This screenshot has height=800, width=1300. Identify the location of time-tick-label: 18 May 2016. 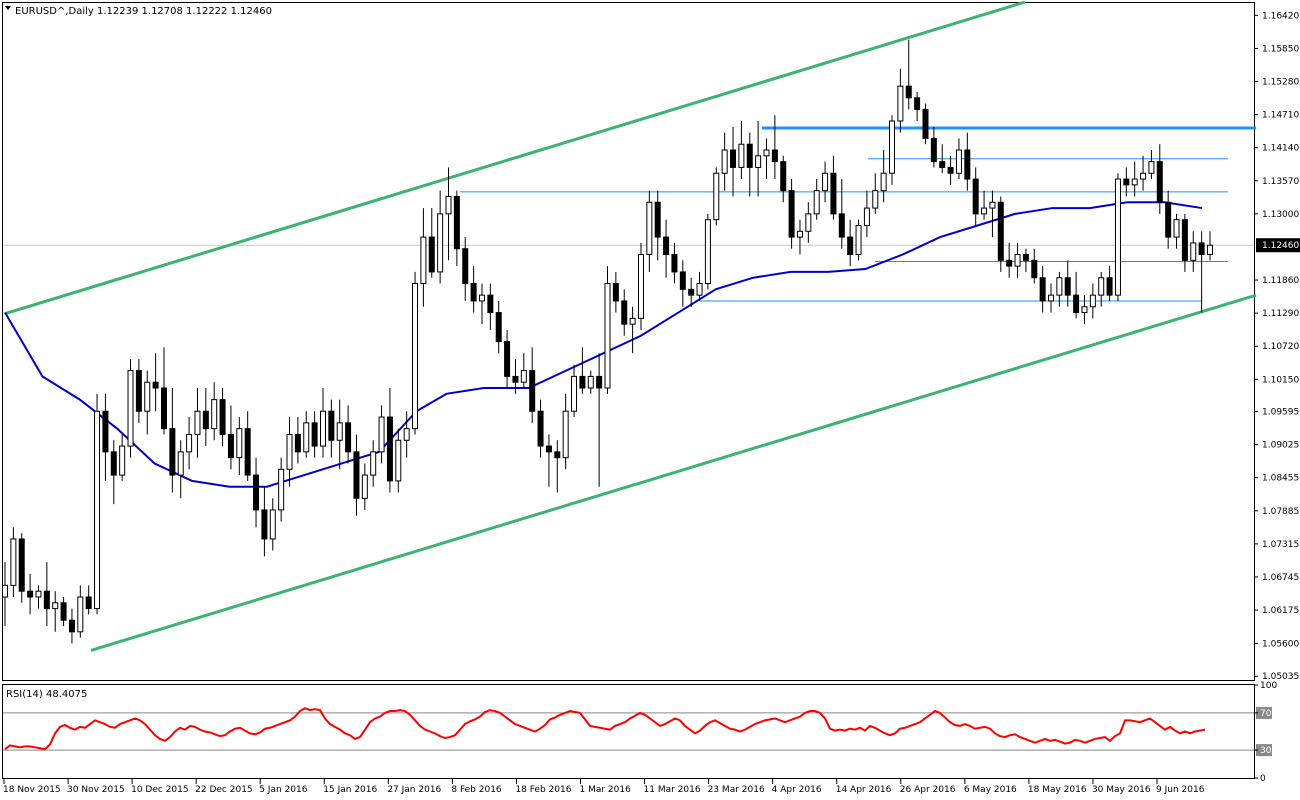
(1057, 790).